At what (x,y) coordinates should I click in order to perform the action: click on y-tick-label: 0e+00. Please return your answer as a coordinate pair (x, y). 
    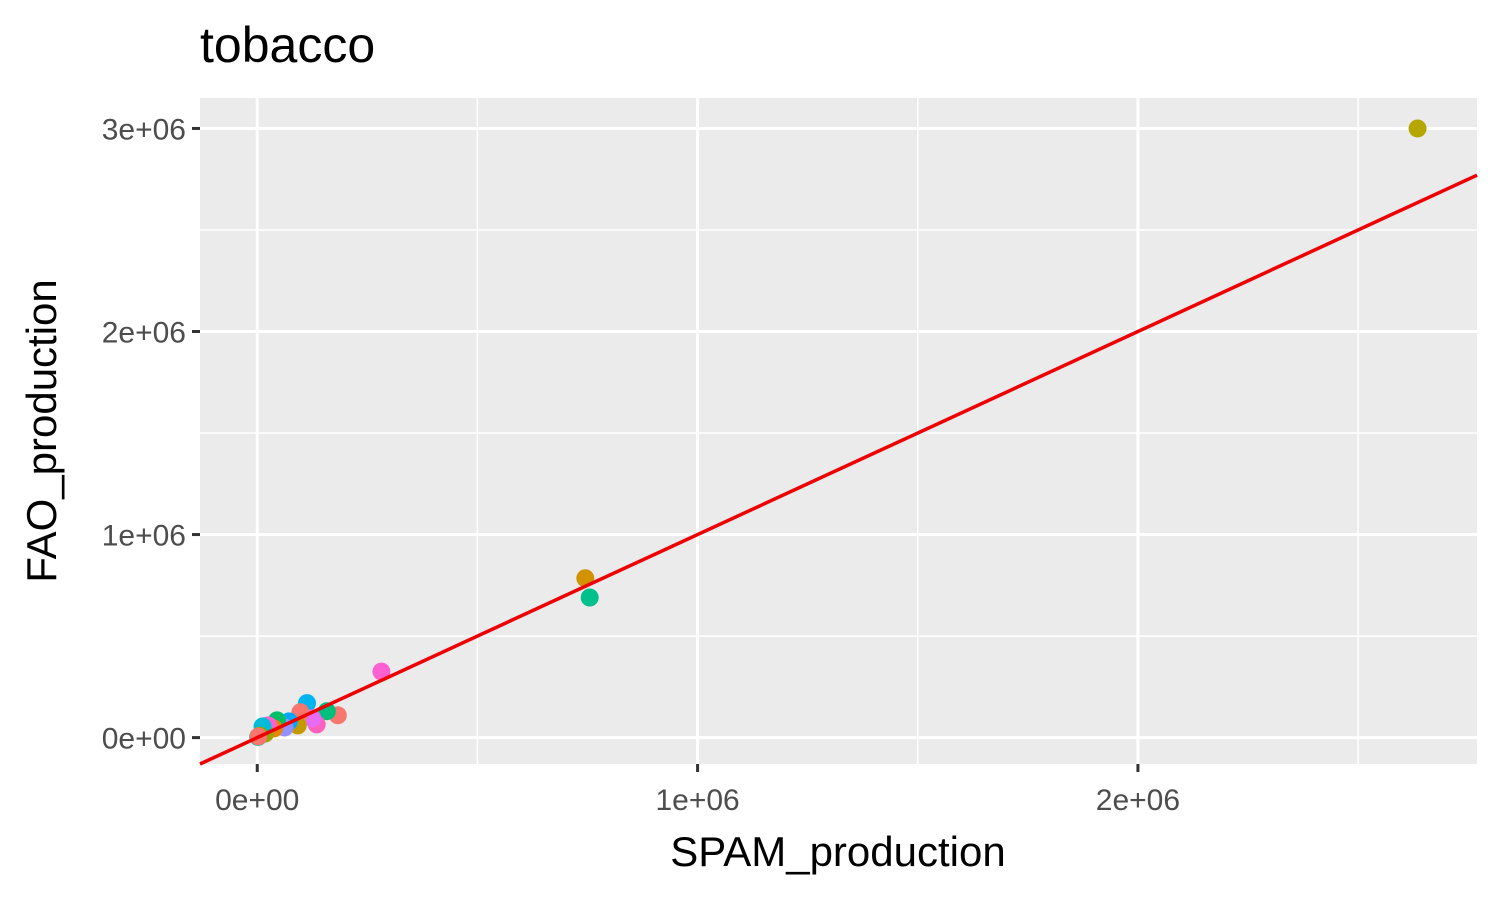
    Looking at the image, I should click on (144, 739).